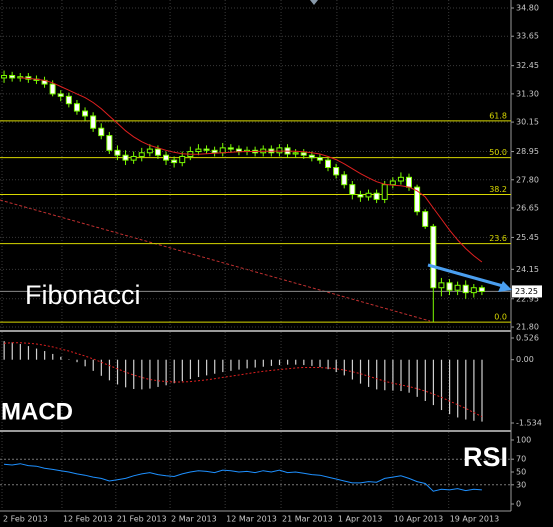  I want to click on last-price-box, so click(527, 291).